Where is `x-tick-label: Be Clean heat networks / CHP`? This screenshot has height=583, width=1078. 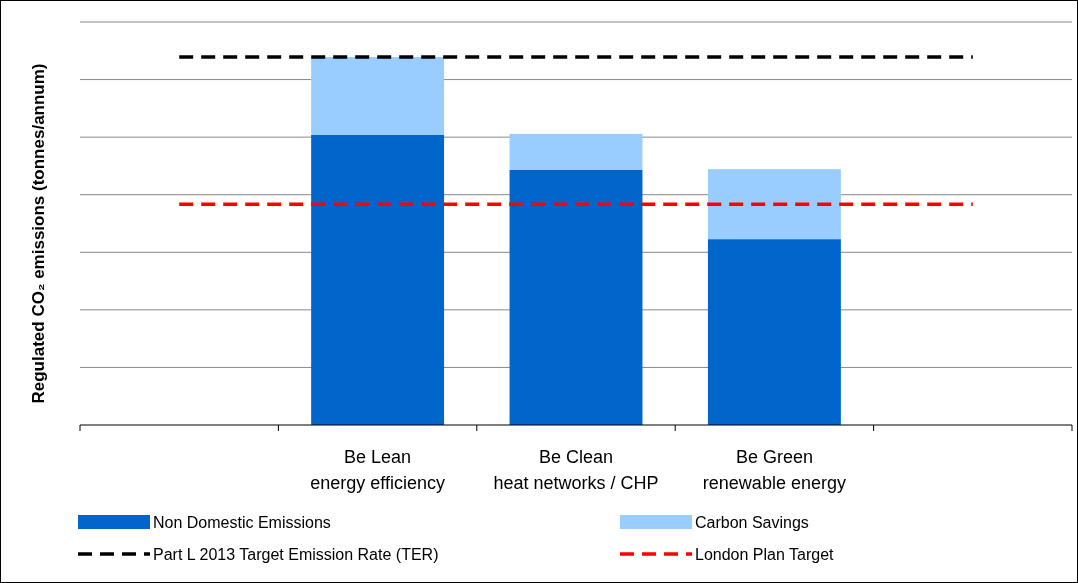 x-tick-label: Be Clean heat networks / CHP is located at coordinates (576, 470).